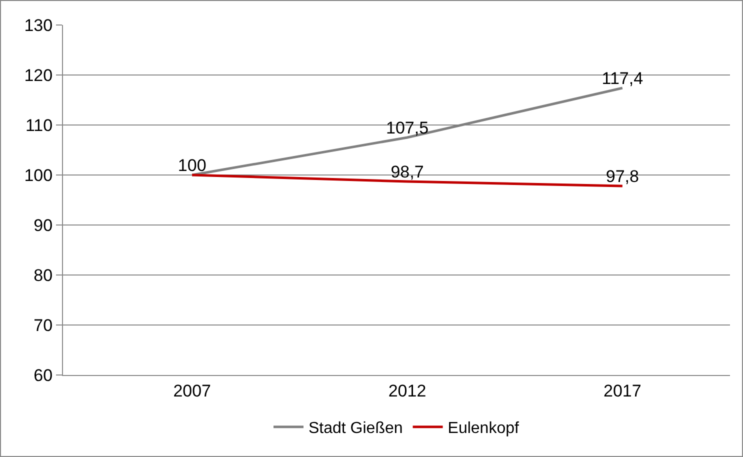  What do you see at coordinates (43, 375) in the screenshot?
I see `y-tick-label: 60` at bounding box center [43, 375].